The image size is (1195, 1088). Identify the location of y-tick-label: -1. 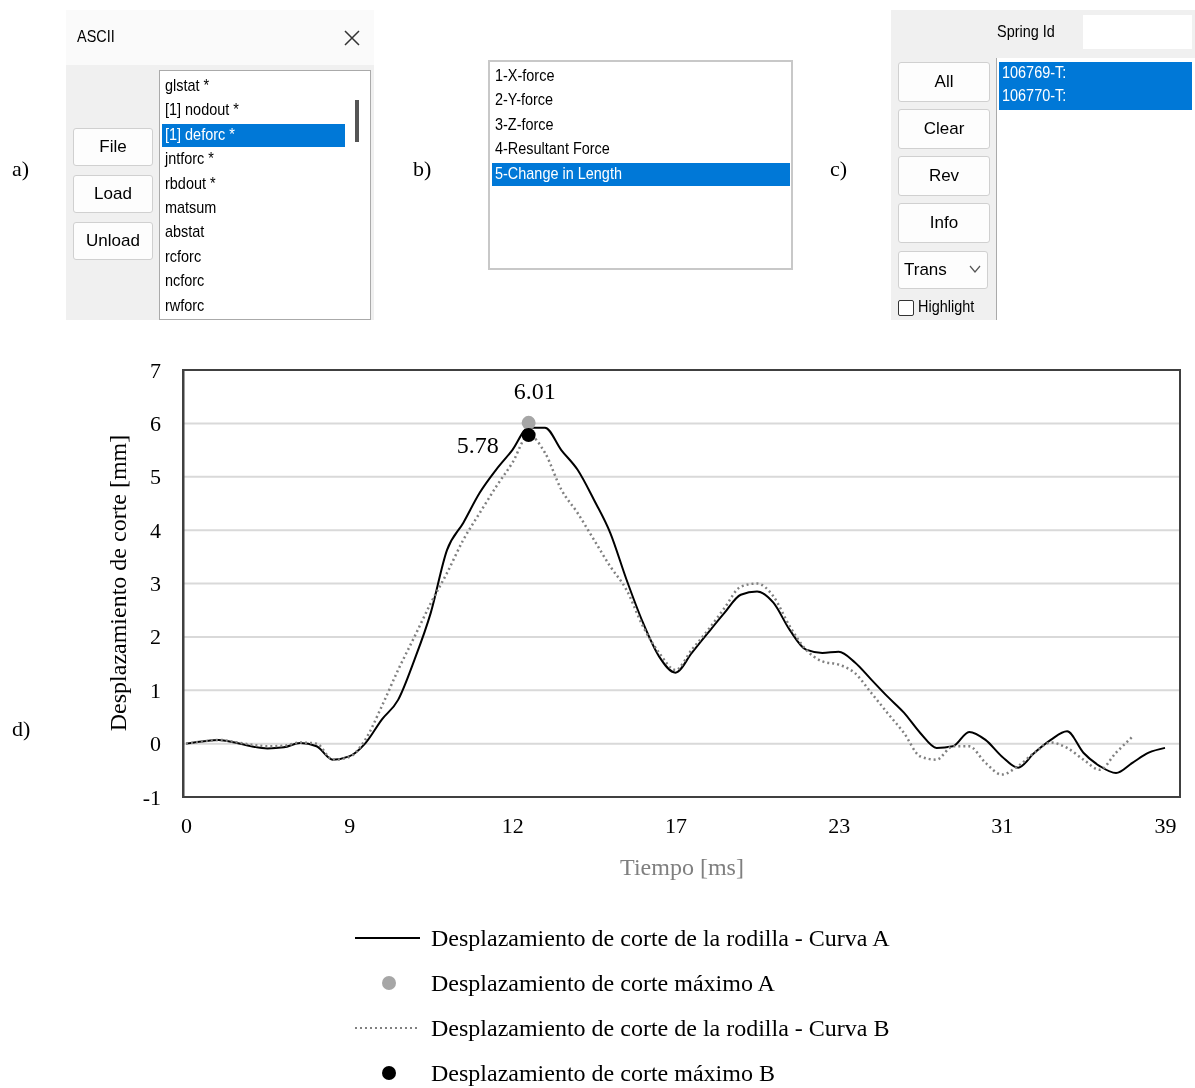
(151, 797).